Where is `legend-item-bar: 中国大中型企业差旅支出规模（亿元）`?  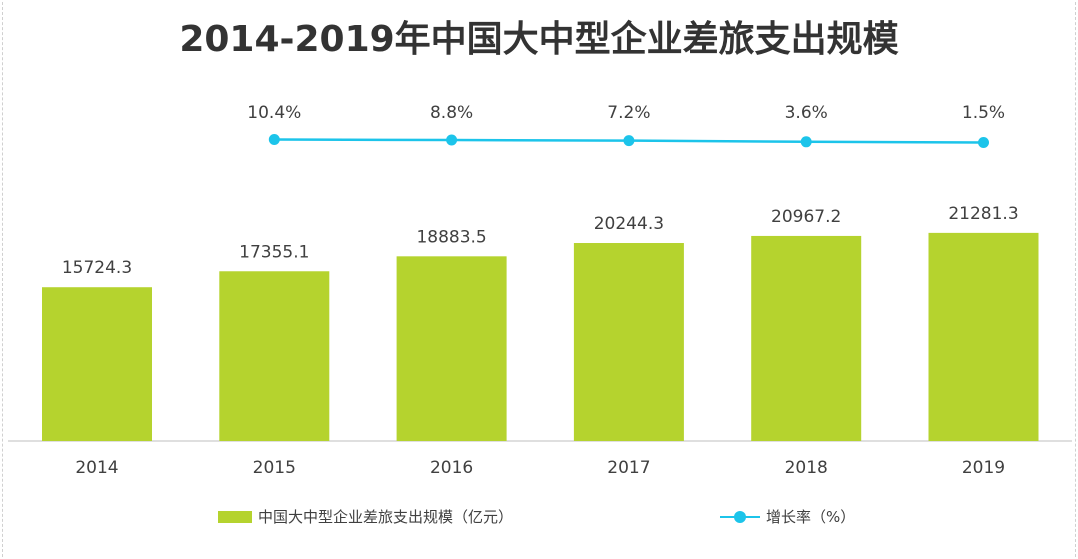 legend-item-bar: 中国大中型企业差旅支出规模（亿元） is located at coordinates (365, 516).